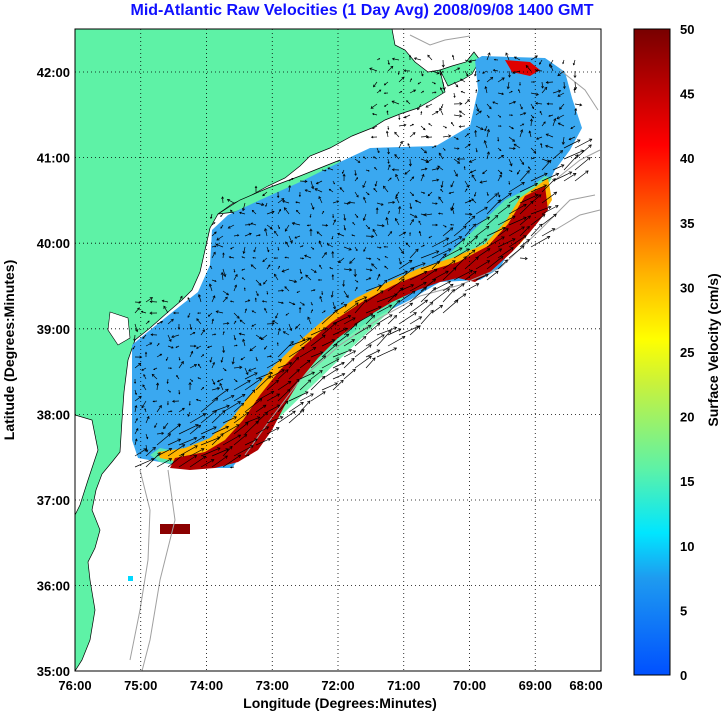 The width and height of the screenshot is (724, 714). What do you see at coordinates (687, 287) in the screenshot?
I see `colorbar-tick: 30` at bounding box center [687, 287].